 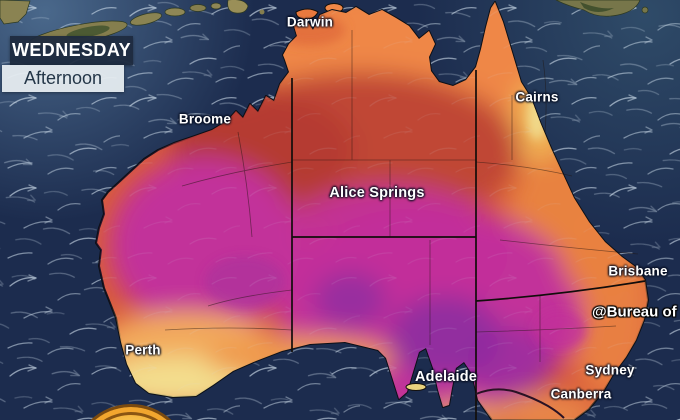 What do you see at coordinates (63, 78) in the screenshot?
I see `period-banner: Afternoon` at bounding box center [63, 78].